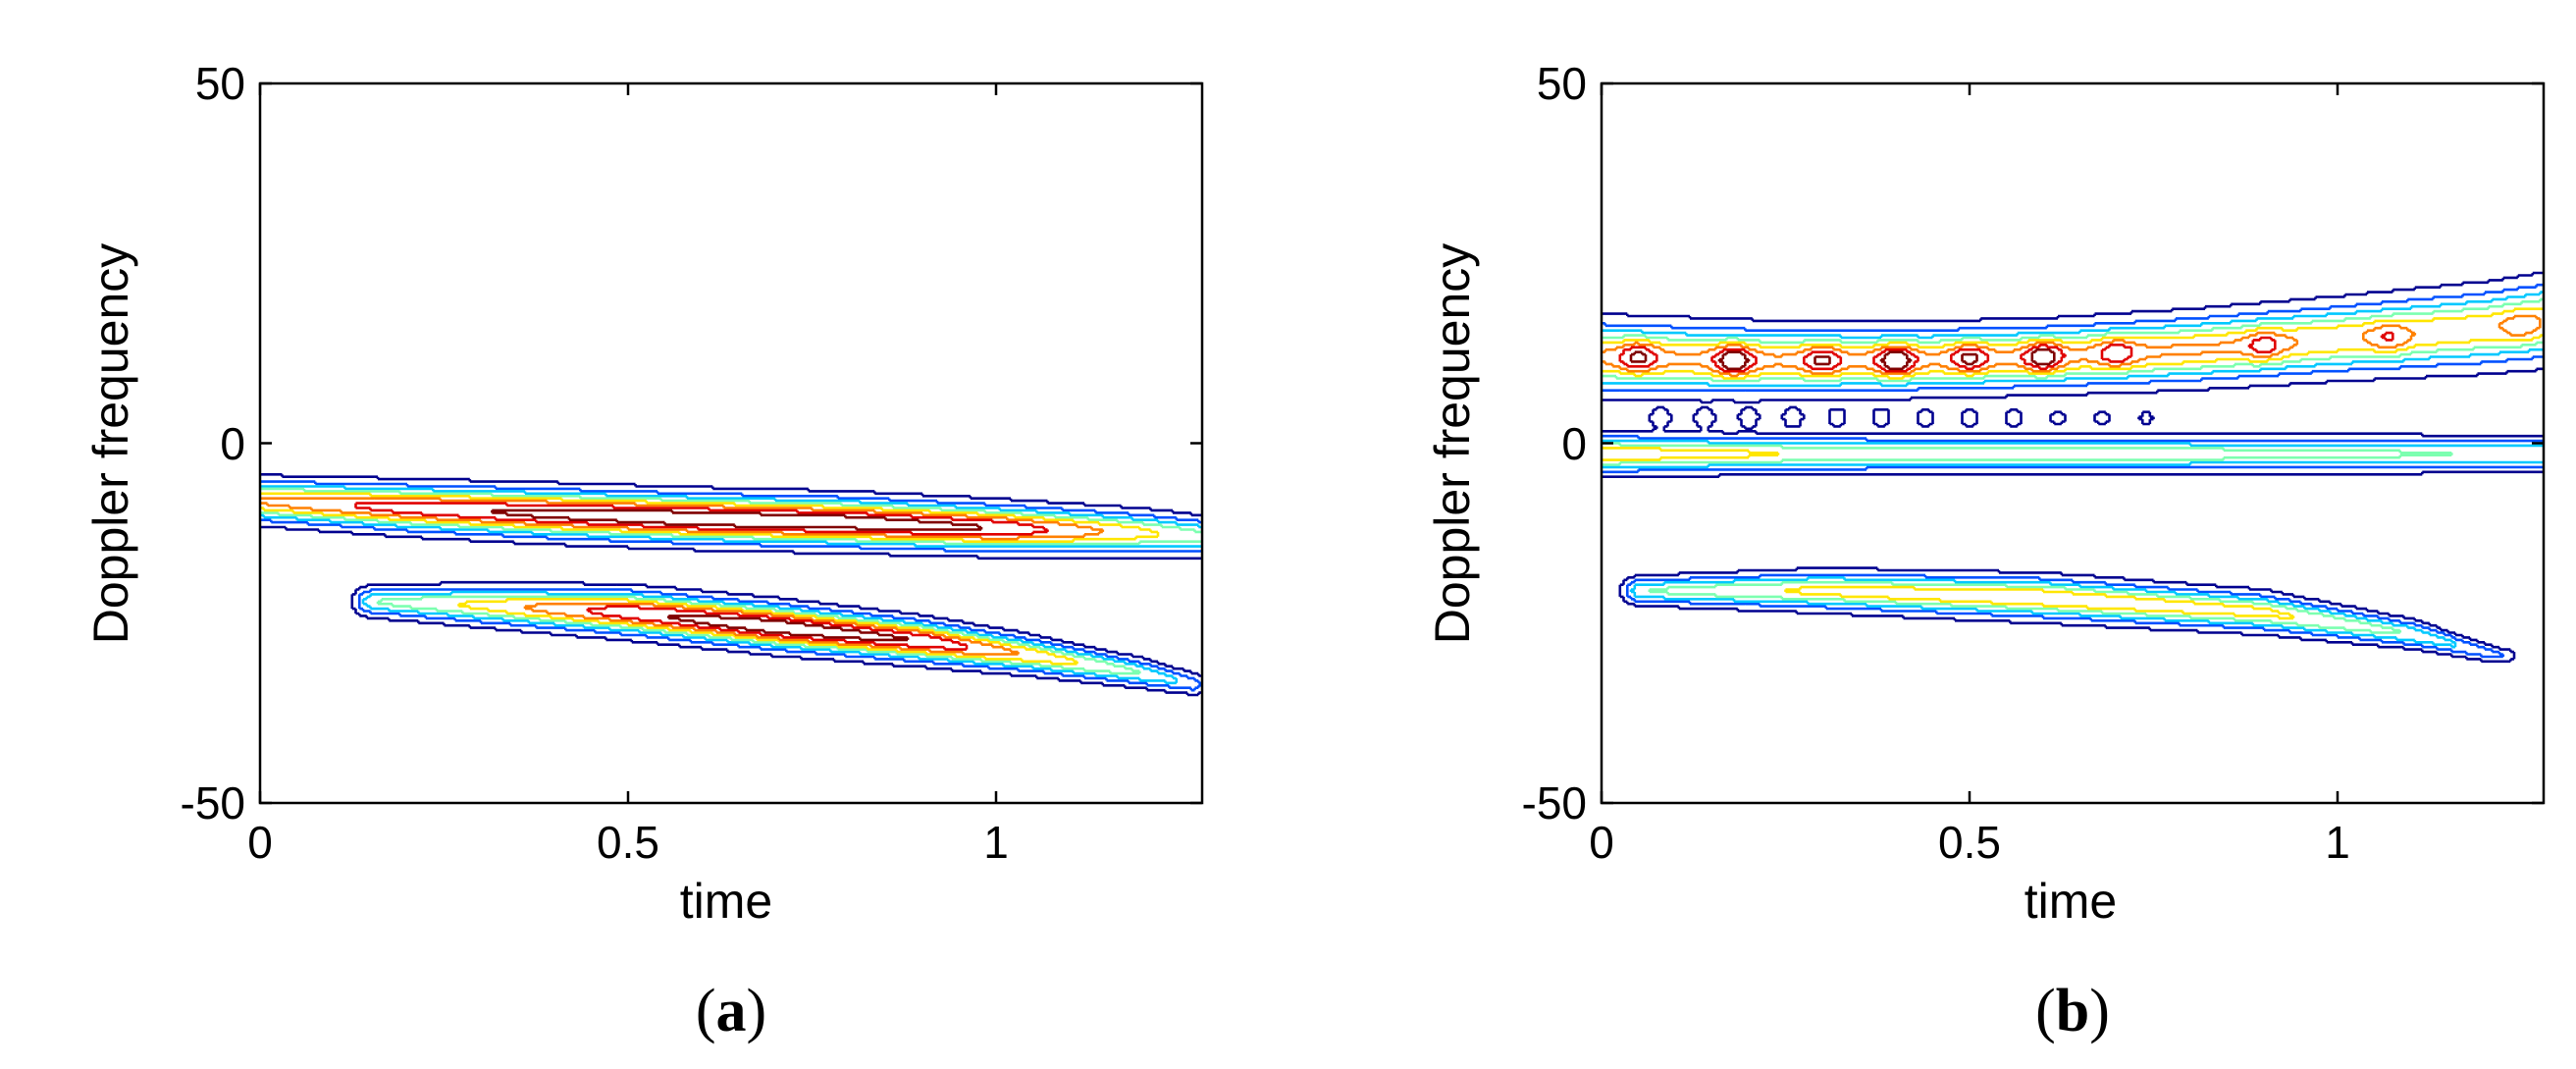 Image resolution: width=2576 pixels, height=1069 pixels. Describe the element at coordinates (110, 444) in the screenshot. I see `panel-a-ylabel: Doppler frequency` at that location.